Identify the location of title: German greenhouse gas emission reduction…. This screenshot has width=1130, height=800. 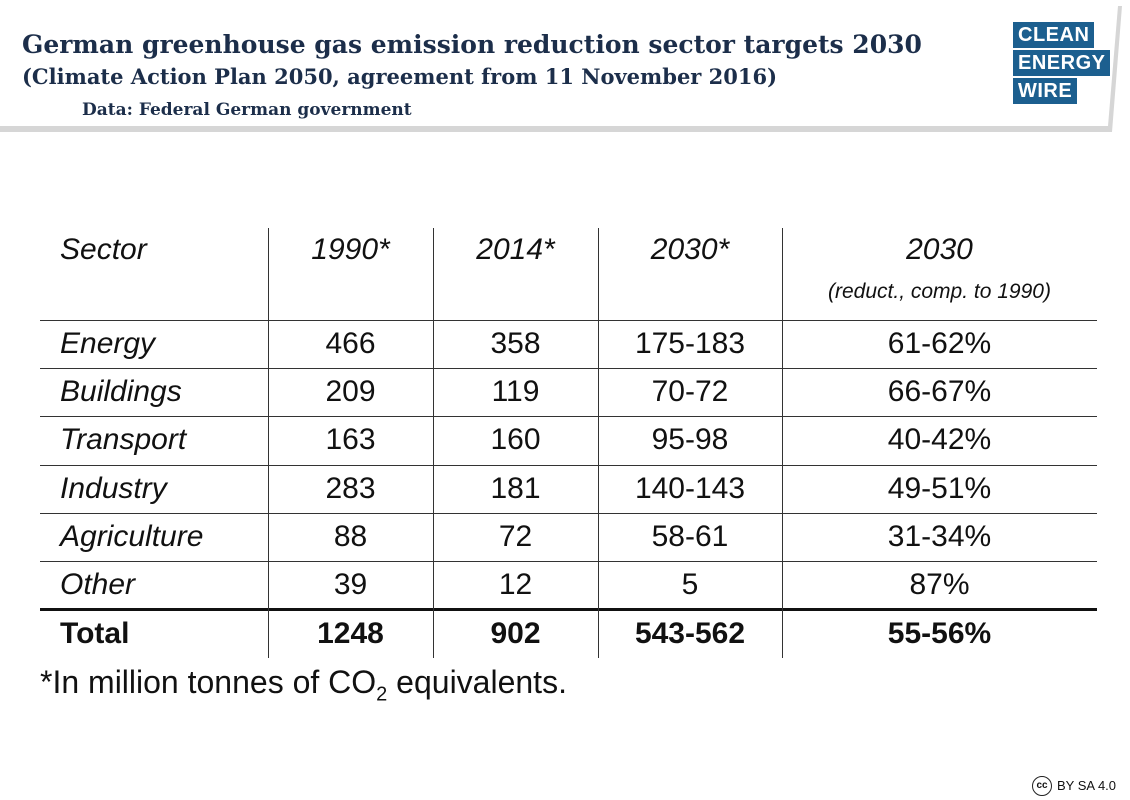
(472, 44).